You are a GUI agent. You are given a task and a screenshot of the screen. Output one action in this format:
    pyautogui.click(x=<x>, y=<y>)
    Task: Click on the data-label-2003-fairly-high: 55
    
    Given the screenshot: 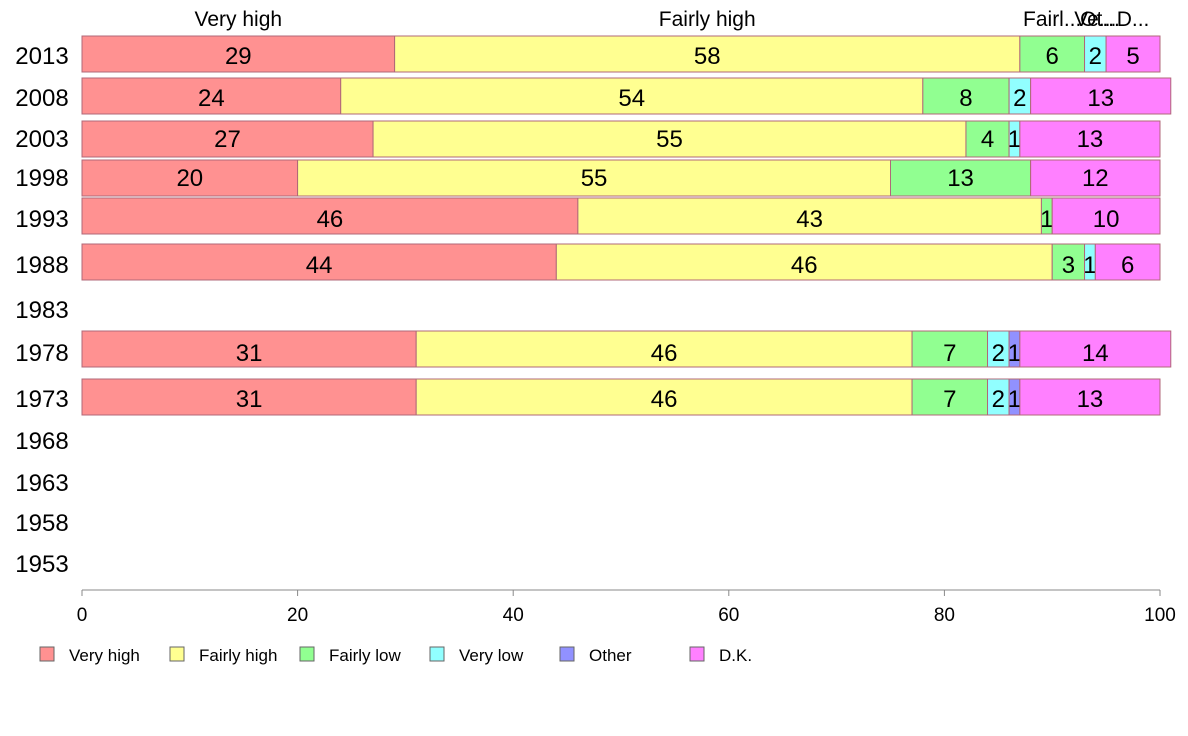 What is the action you would take?
    pyautogui.click(x=669, y=139)
    